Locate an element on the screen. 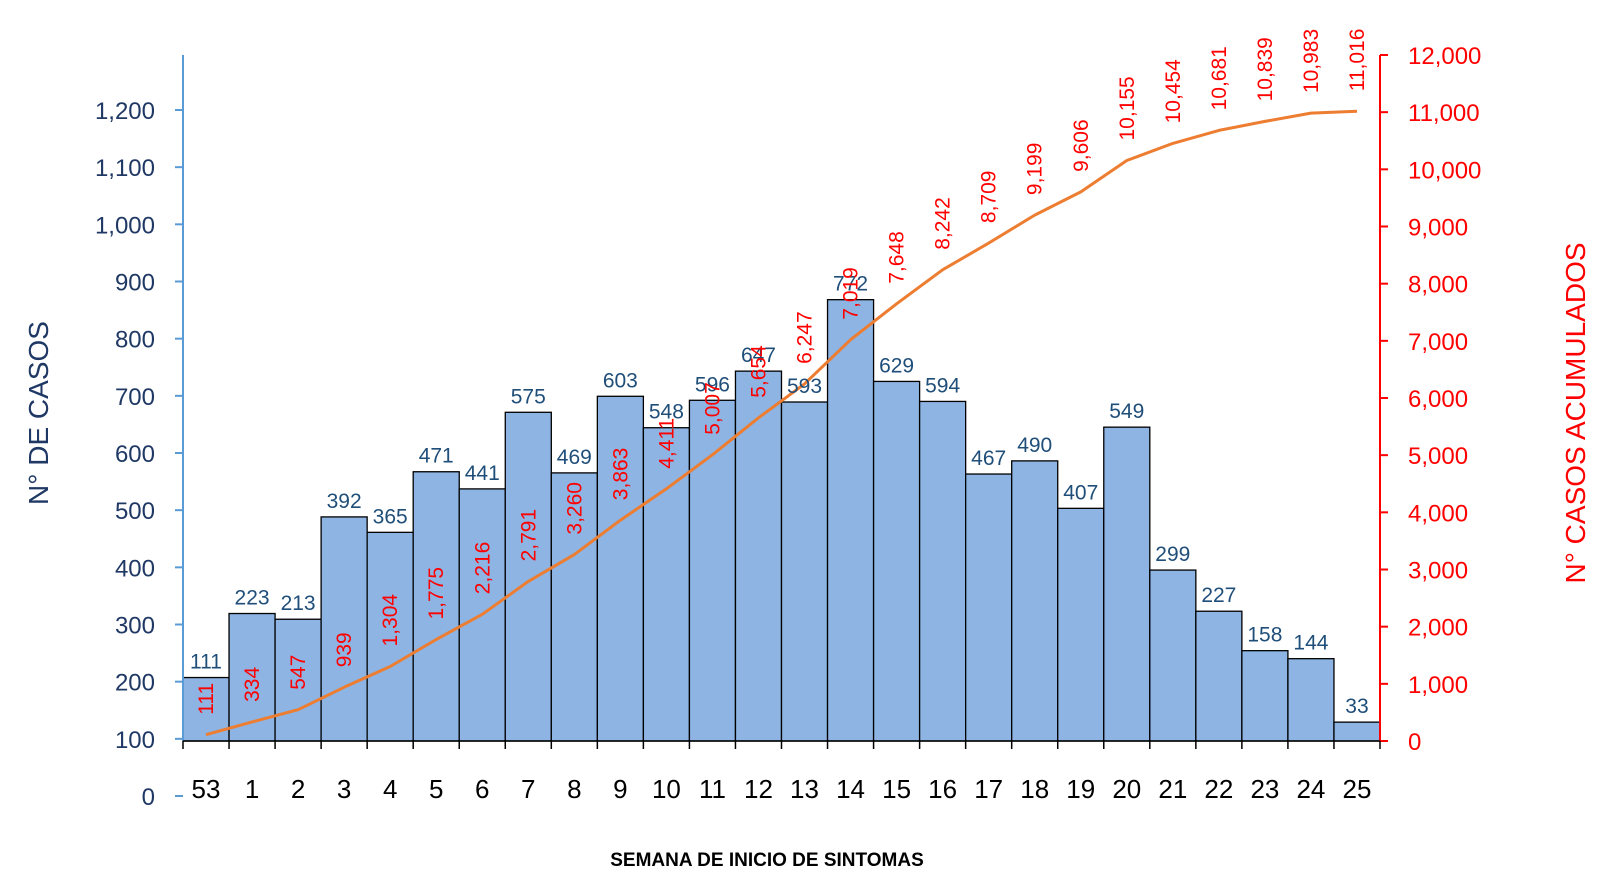 The image size is (1598, 879). x-tick-label: 12 is located at coordinates (758, 789).